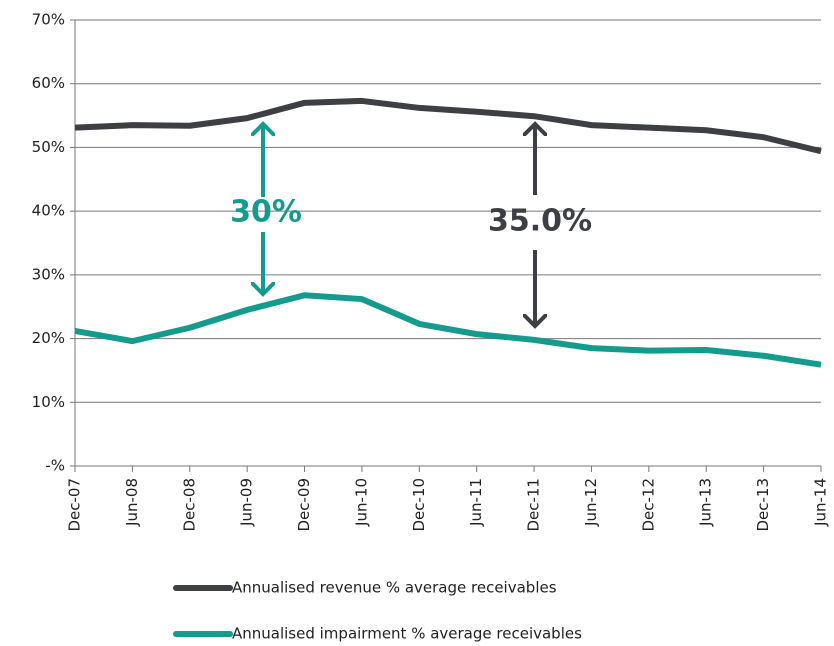  I want to click on y-tick-label: 20%, so click(48, 338).